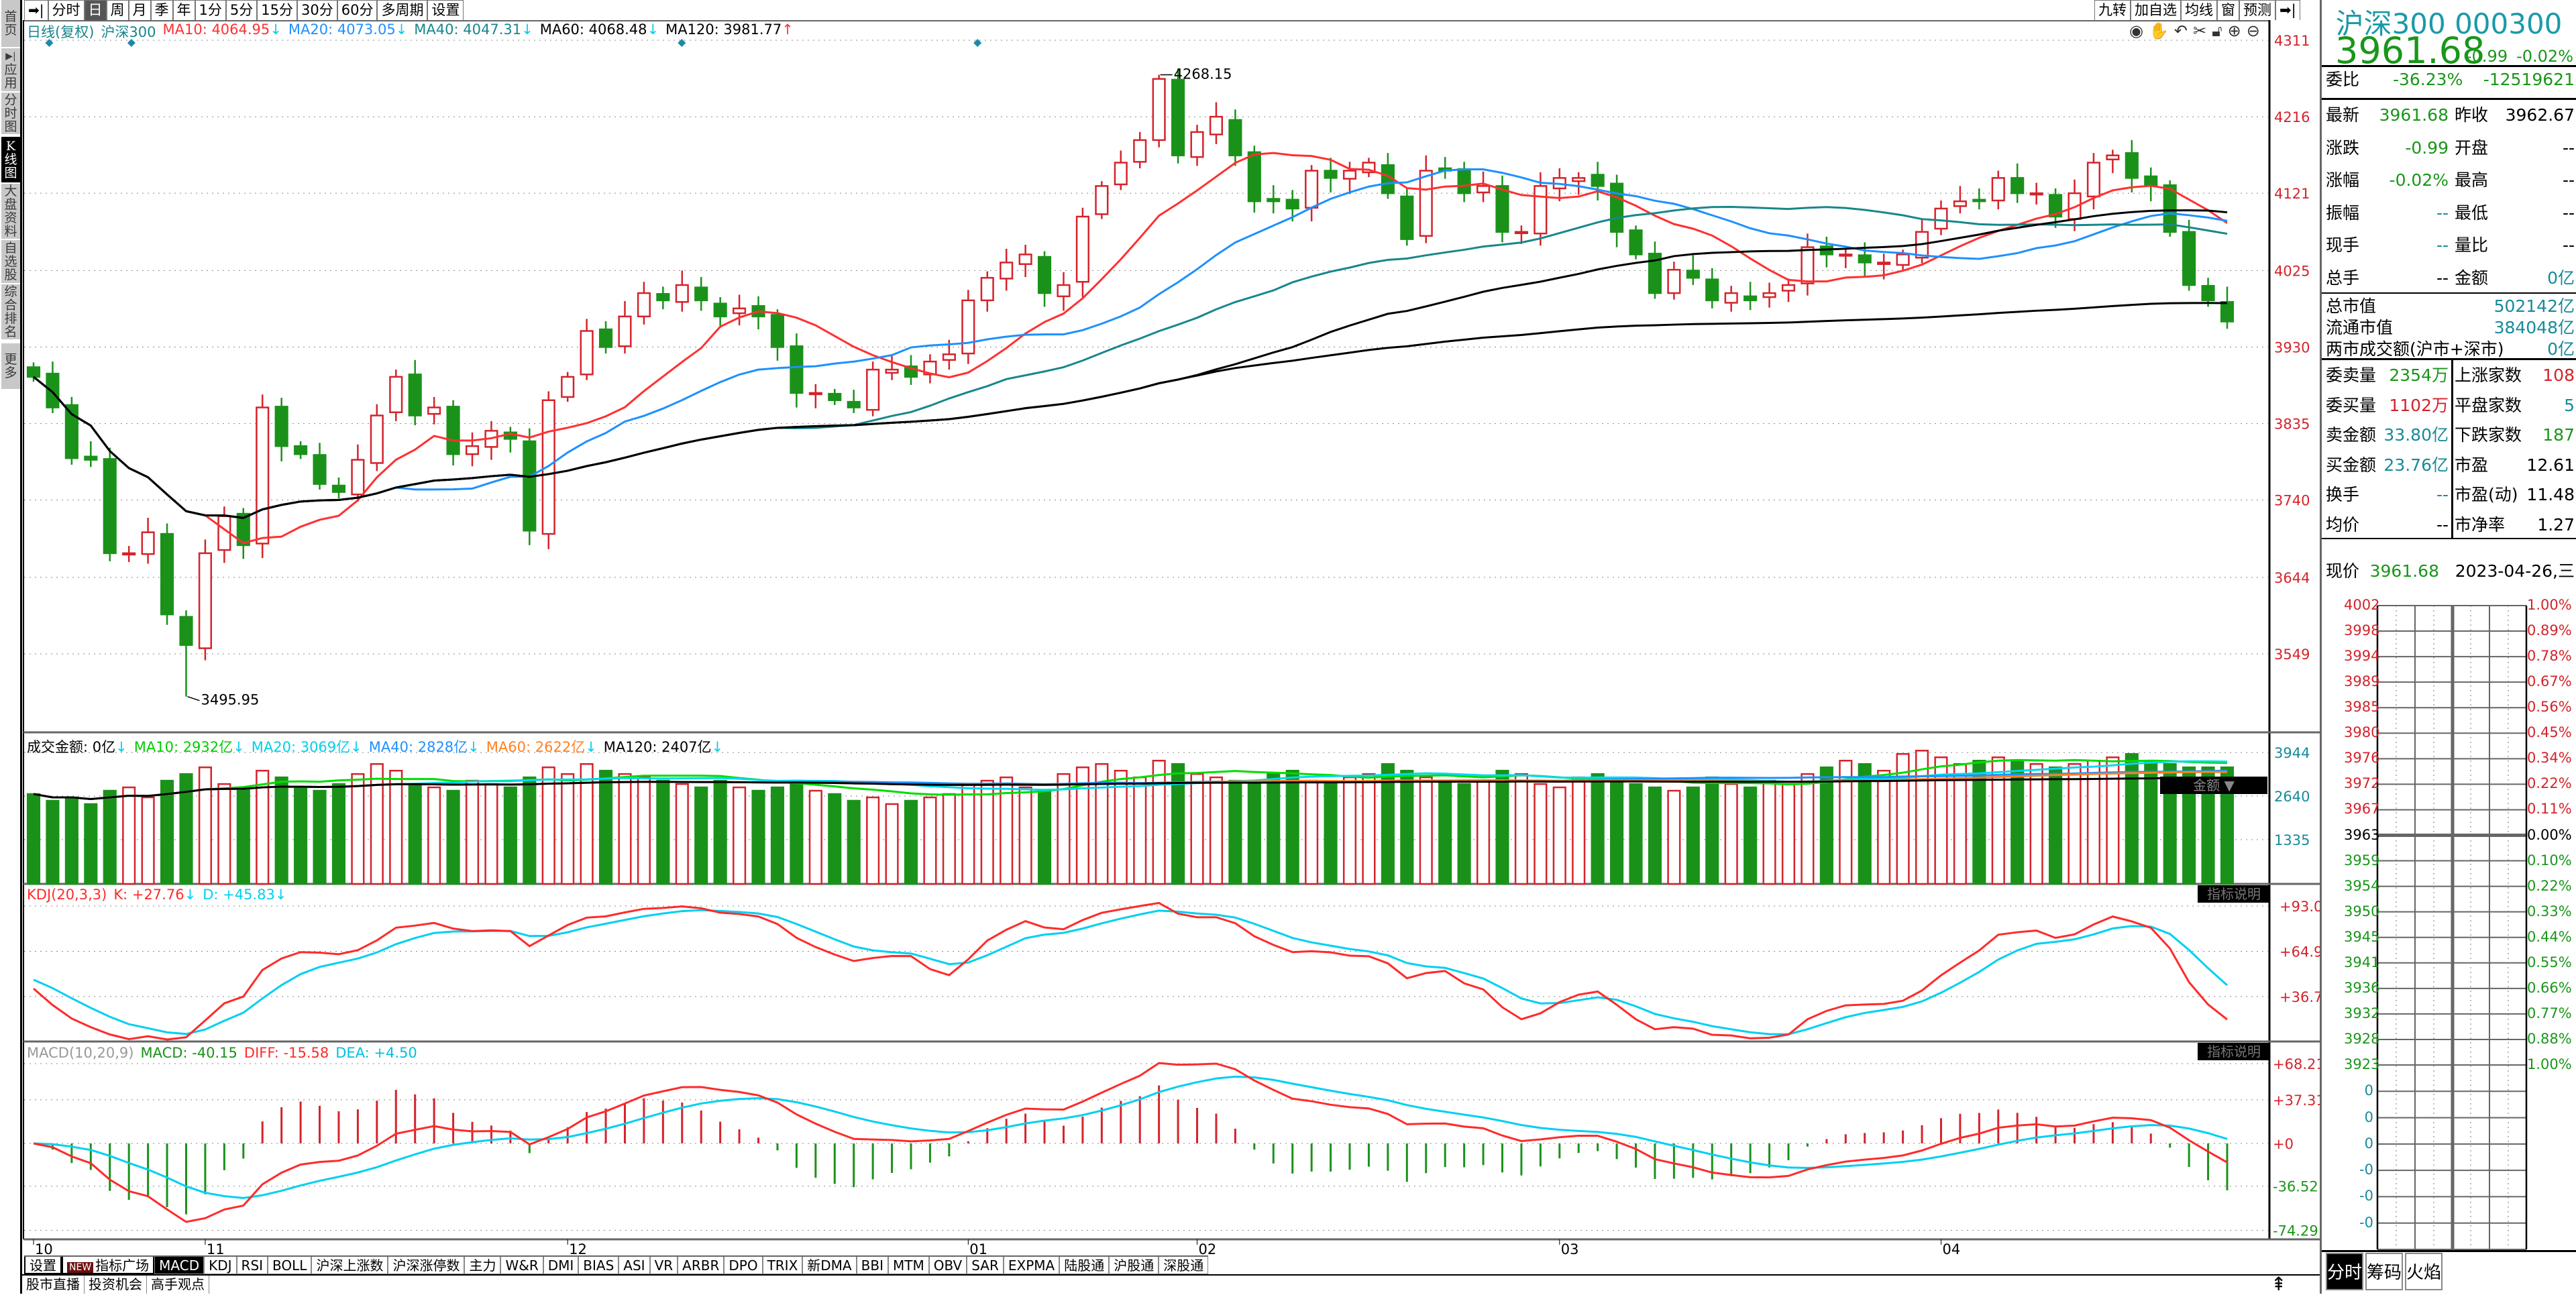 This screenshot has height=1295, width=2576. I want to click on minute-chart, so click(2449, 647).